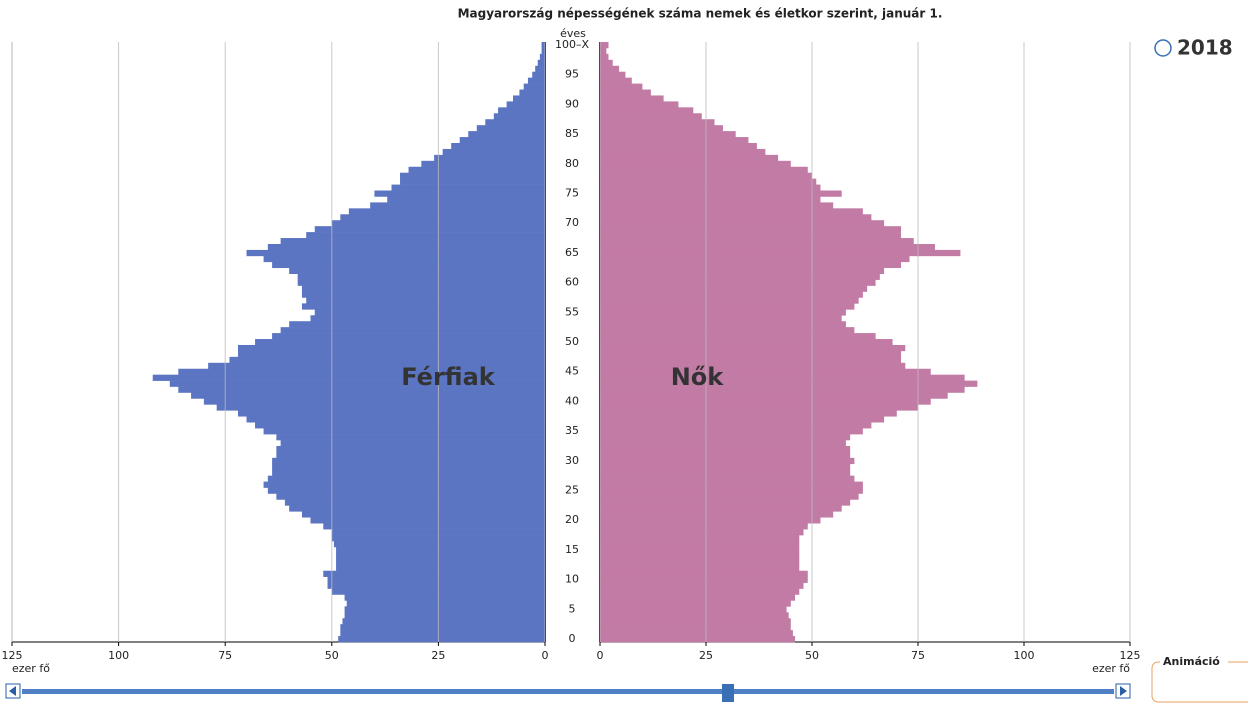 The width and height of the screenshot is (1248, 704). I want to click on y-tick-label: 90, so click(572, 103).